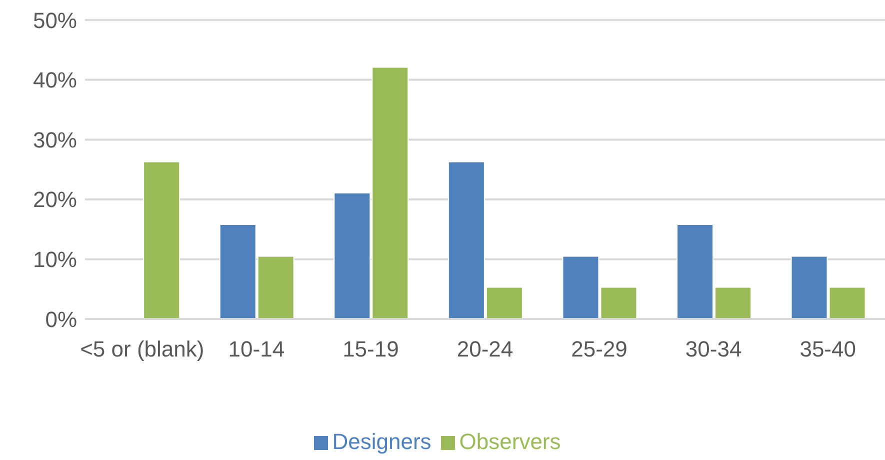  I want to click on y-tick-label: 10%, so click(54, 259).